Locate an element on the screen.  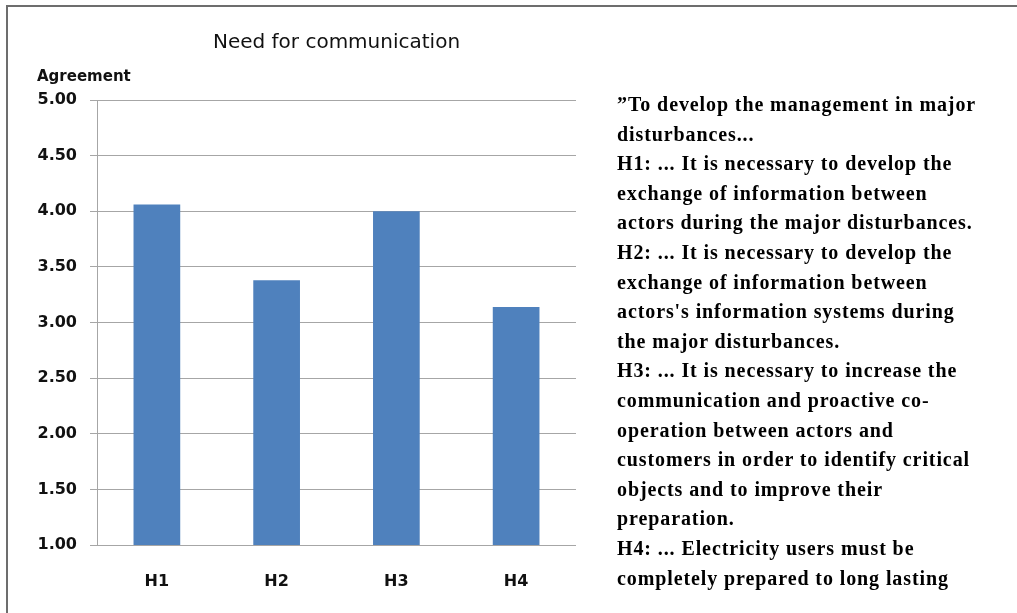
chart-title: Need for communication is located at coordinates (336, 41).